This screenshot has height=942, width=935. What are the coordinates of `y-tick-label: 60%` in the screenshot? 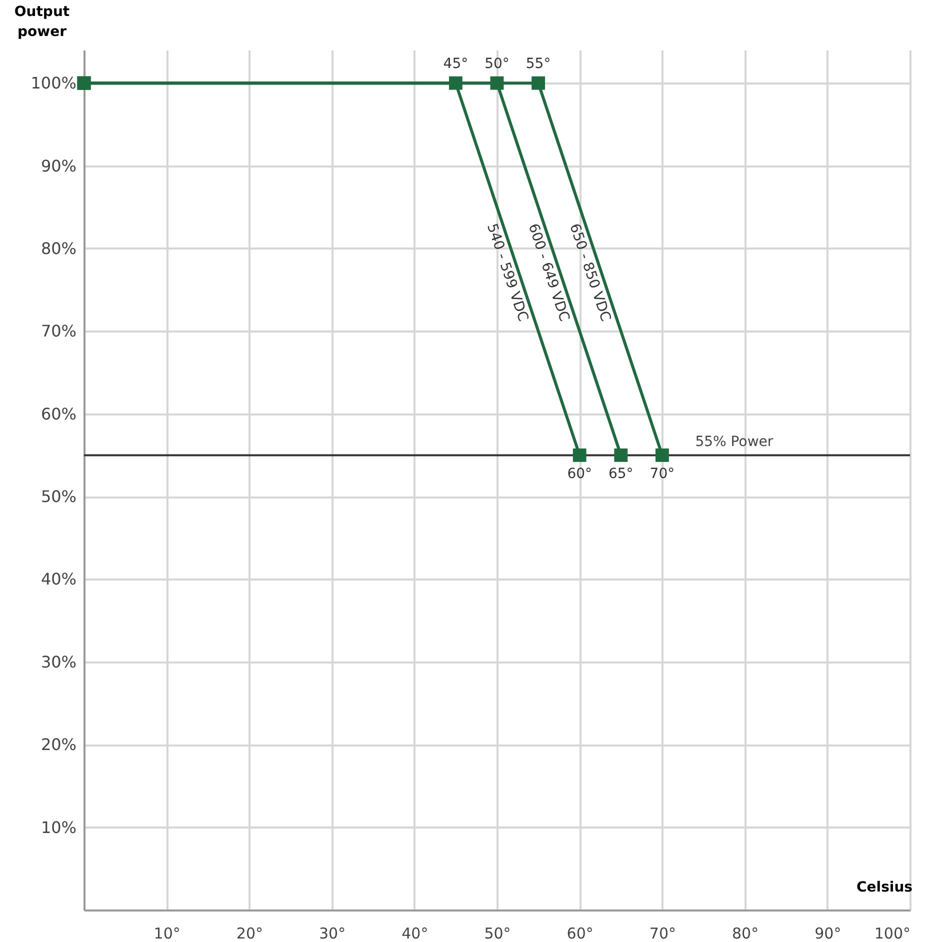 It's located at (58, 414).